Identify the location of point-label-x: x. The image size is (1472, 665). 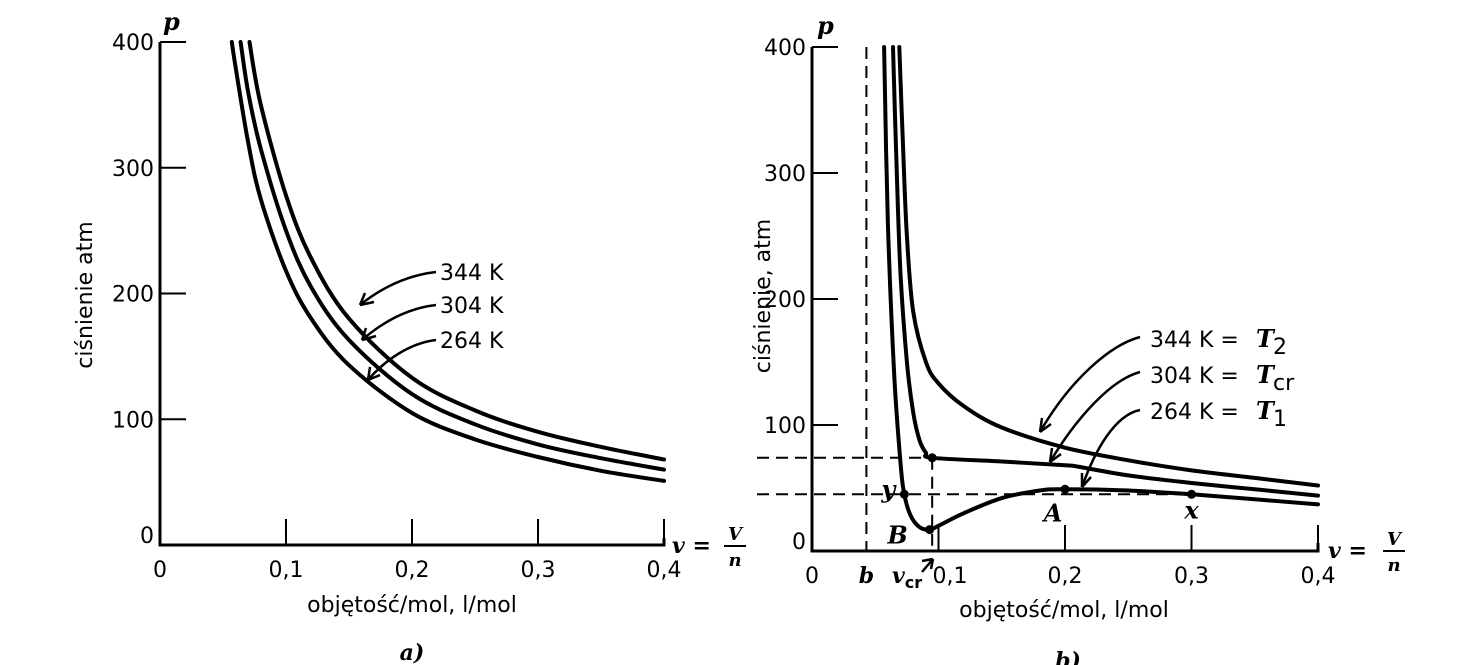
(1191, 509).